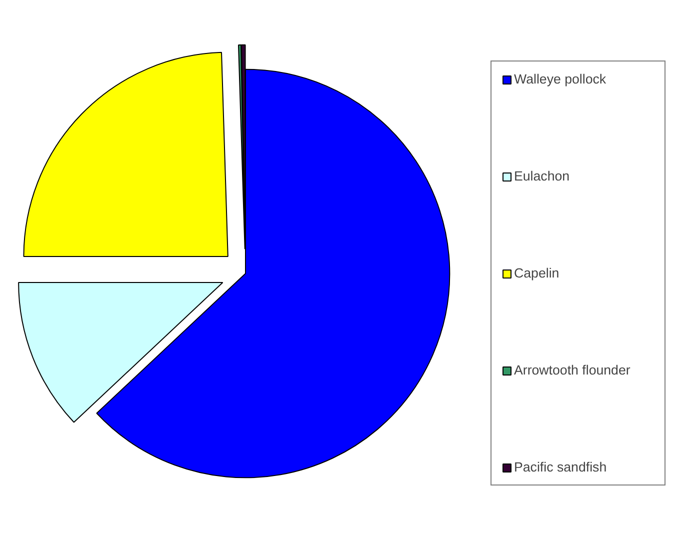  Describe the element at coordinates (561, 79) in the screenshot. I see `legend-label: Walleye pollock` at that location.